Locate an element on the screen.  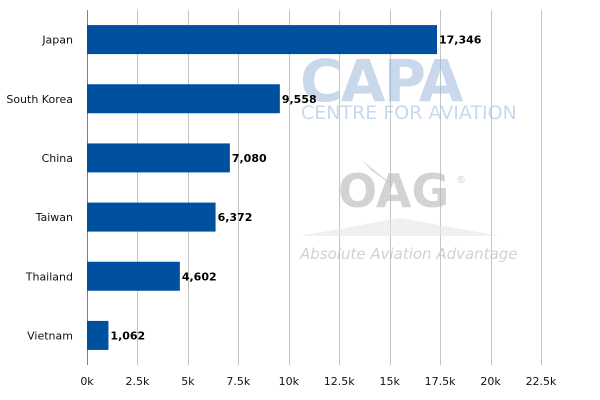
oag-tagline-watermark: Absolute Aviation Advantage is located at coordinates (408, 254).